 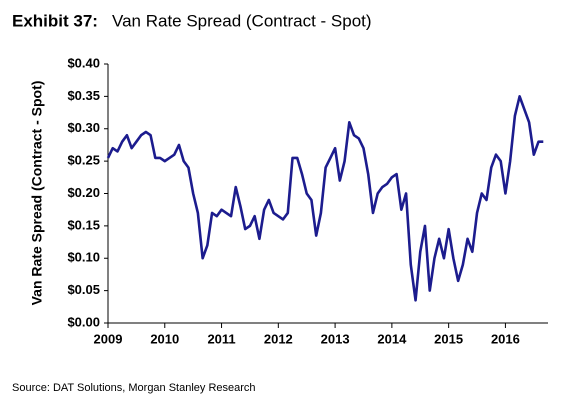 What do you see at coordinates (164, 338) in the screenshot?
I see `x-tick-label: 2010` at bounding box center [164, 338].